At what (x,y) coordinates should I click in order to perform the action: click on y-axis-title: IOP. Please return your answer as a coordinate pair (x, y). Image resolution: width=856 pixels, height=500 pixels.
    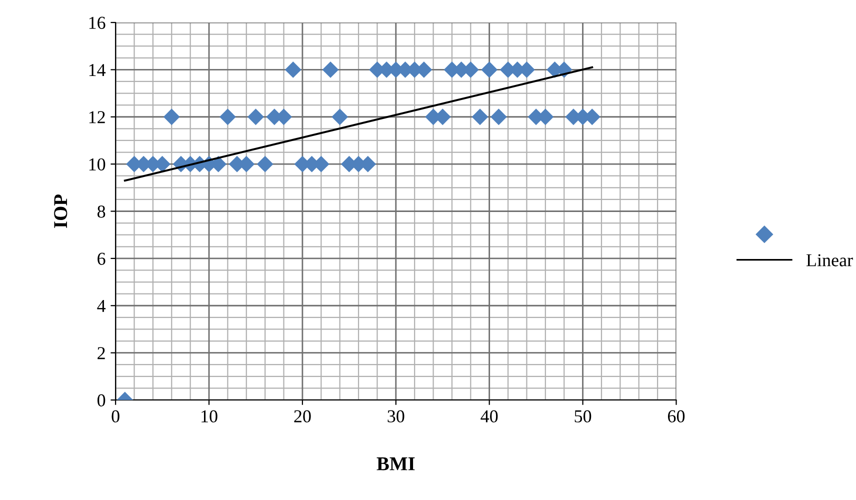
    Looking at the image, I should click on (61, 211).